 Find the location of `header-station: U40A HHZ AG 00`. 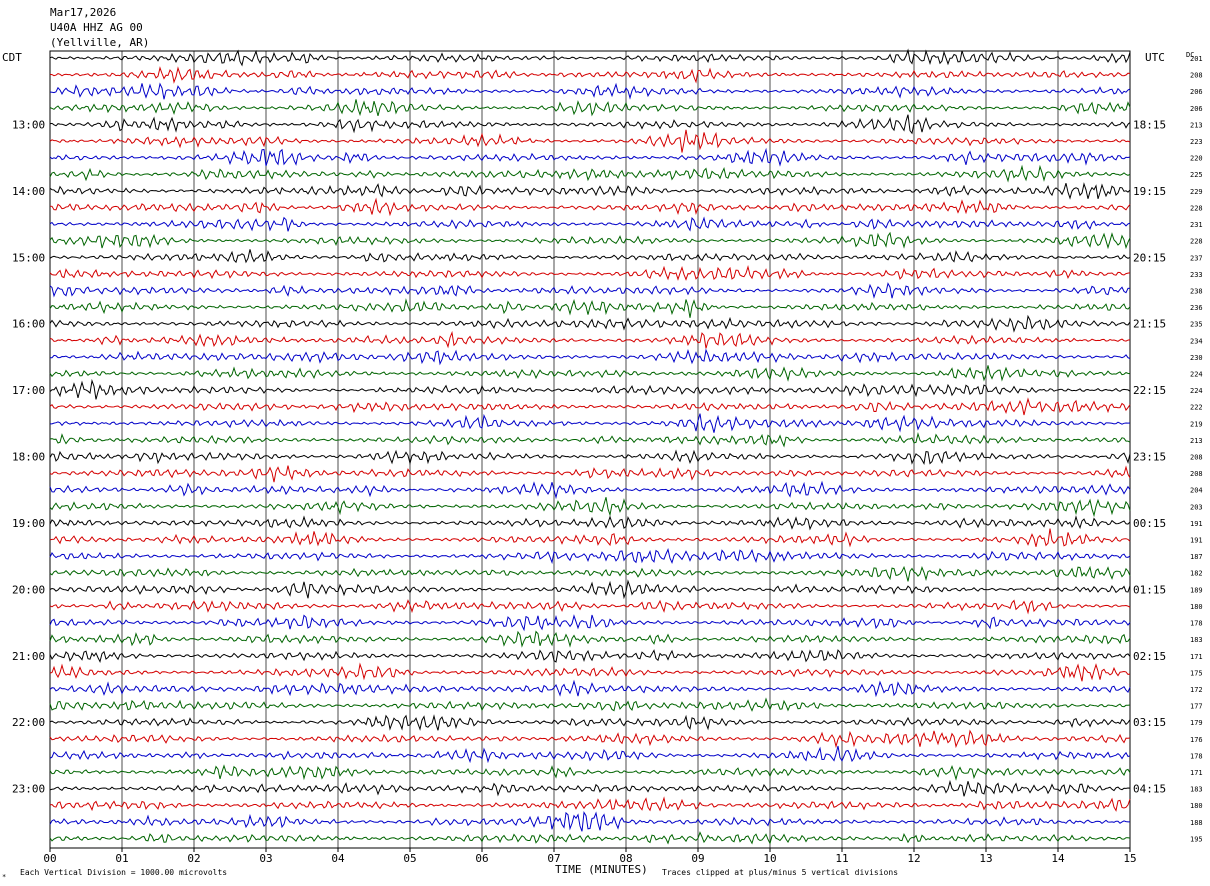

header-station: U40A HHZ AG 00 is located at coordinates (96, 27).